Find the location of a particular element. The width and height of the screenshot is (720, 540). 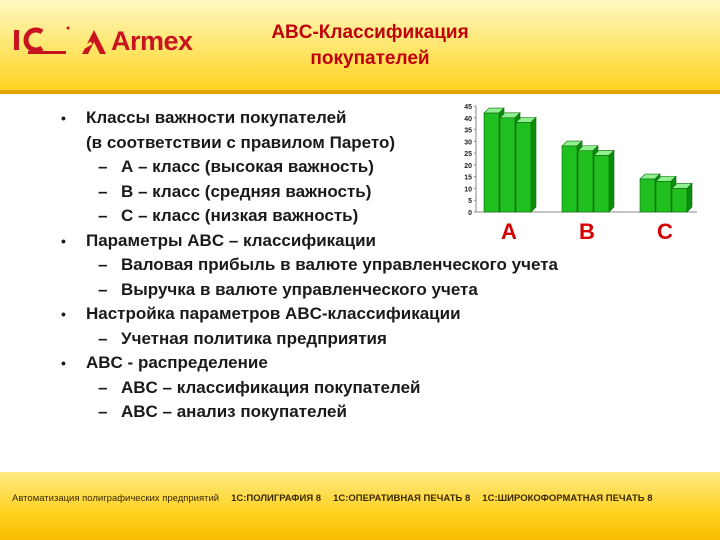

logo-1c-icon is located at coordinates (42, 40).